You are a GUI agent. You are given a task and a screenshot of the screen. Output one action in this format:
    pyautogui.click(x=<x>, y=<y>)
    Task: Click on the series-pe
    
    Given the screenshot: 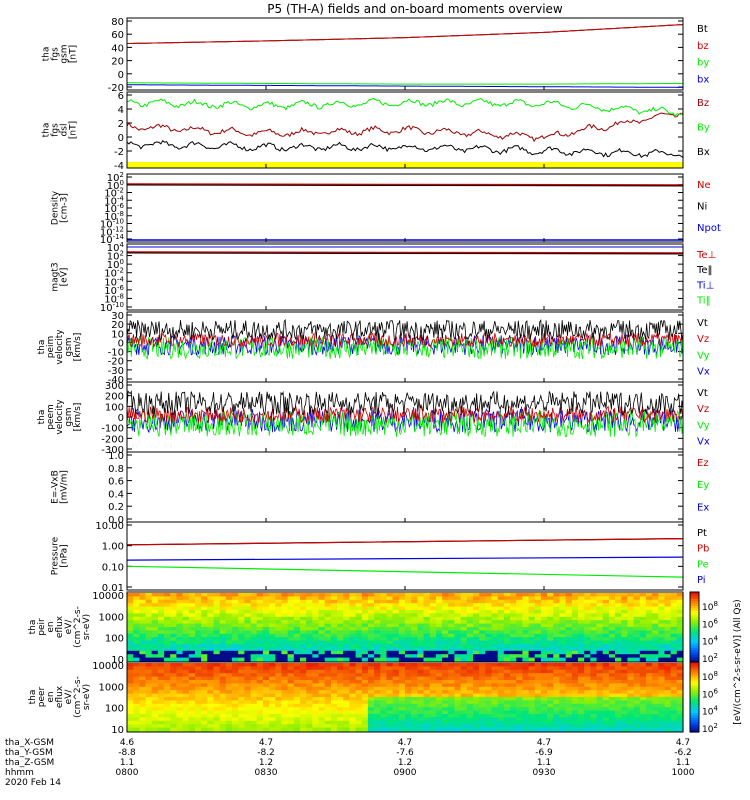 What is the action you would take?
    pyautogui.click(x=405, y=571)
    